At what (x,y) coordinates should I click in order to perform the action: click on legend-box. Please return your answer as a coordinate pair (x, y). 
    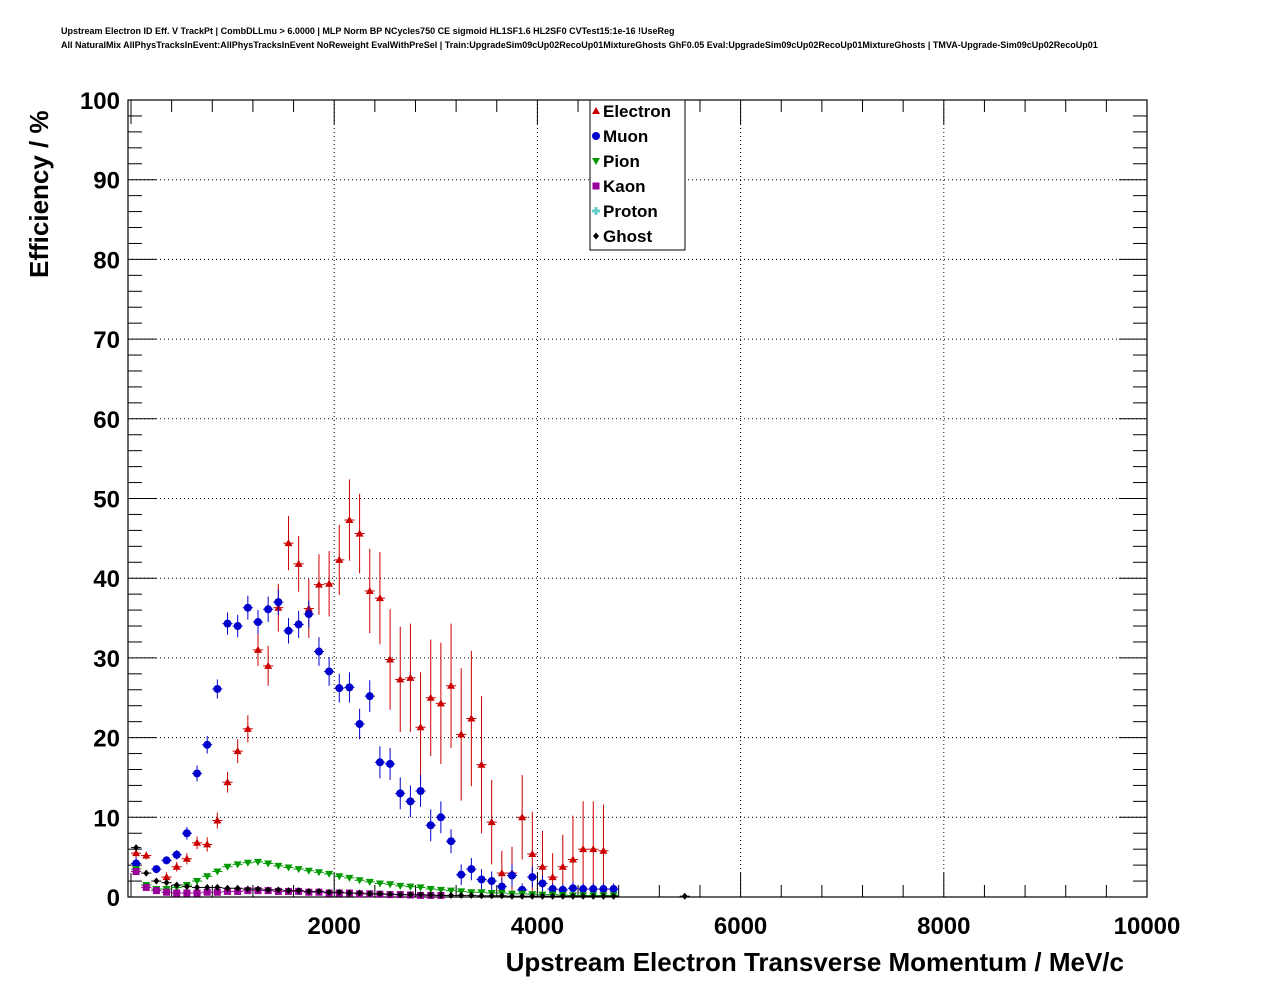
    Looking at the image, I should click on (637, 175).